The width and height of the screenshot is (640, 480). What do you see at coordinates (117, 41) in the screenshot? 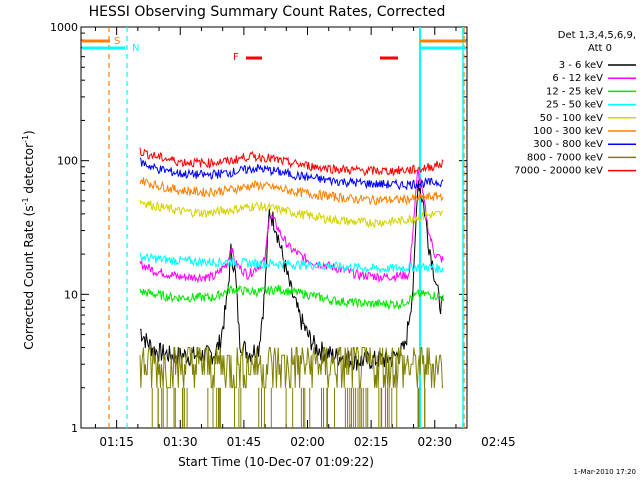
I see `s-flag-label: S` at bounding box center [117, 41].